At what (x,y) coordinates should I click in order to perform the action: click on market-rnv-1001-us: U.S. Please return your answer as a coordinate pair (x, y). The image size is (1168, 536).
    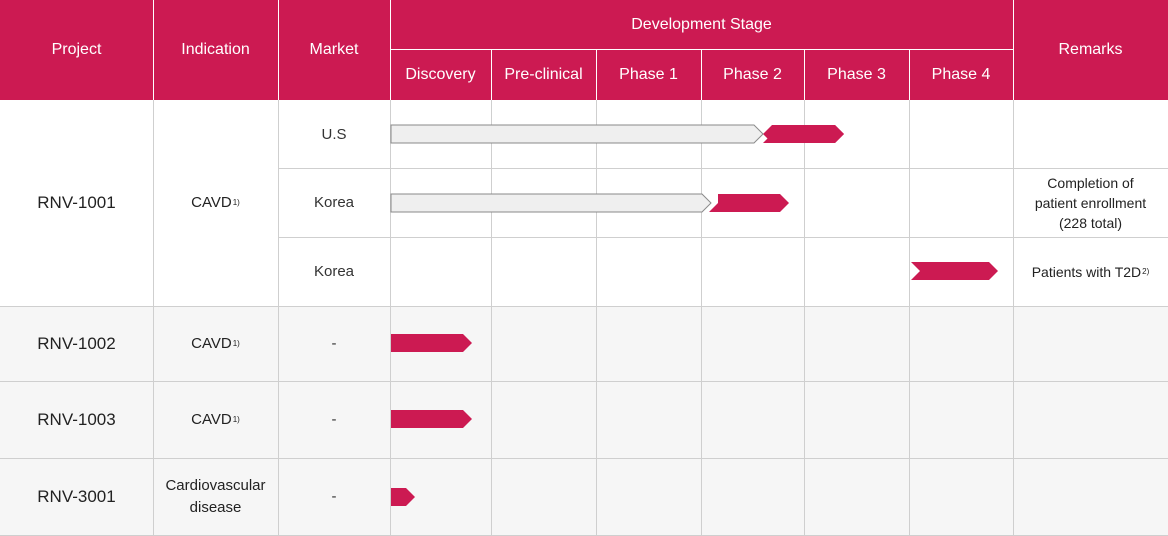
    Looking at the image, I should click on (334, 134).